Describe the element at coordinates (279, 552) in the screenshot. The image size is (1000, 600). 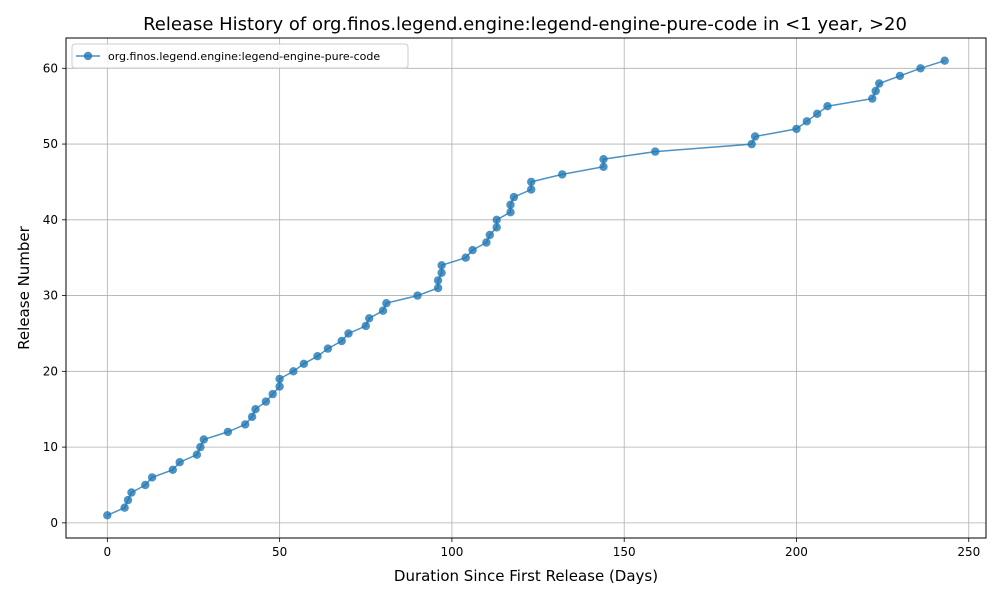
I see `x-tick-label: 50` at that location.